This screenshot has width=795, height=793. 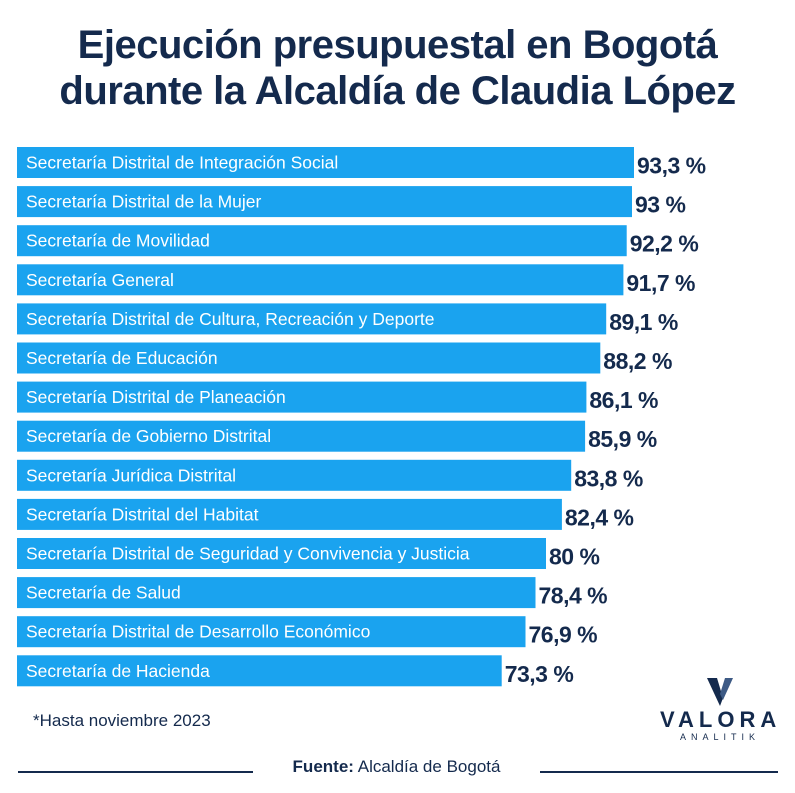 I want to click on valora-analitik-logo: VALORA ANALITIK, so click(x=720, y=711).